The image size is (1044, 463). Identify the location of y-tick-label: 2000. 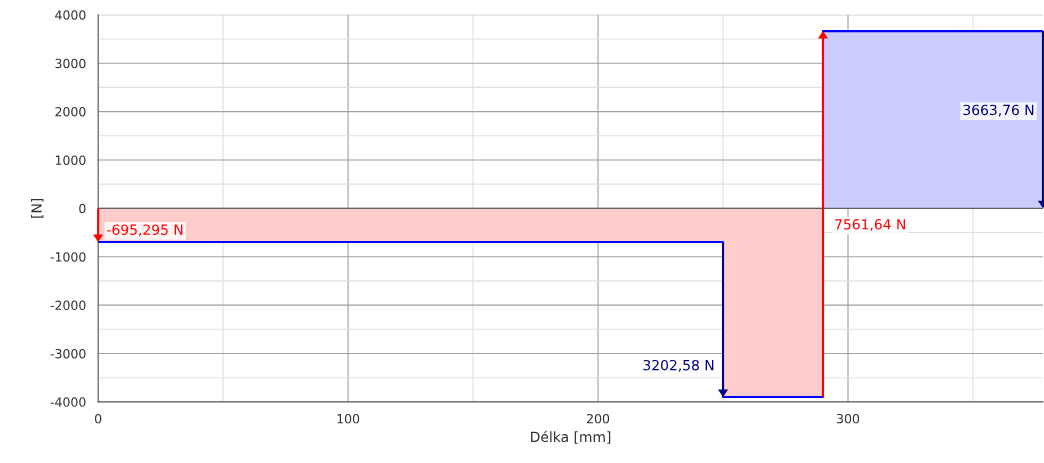
(70, 112).